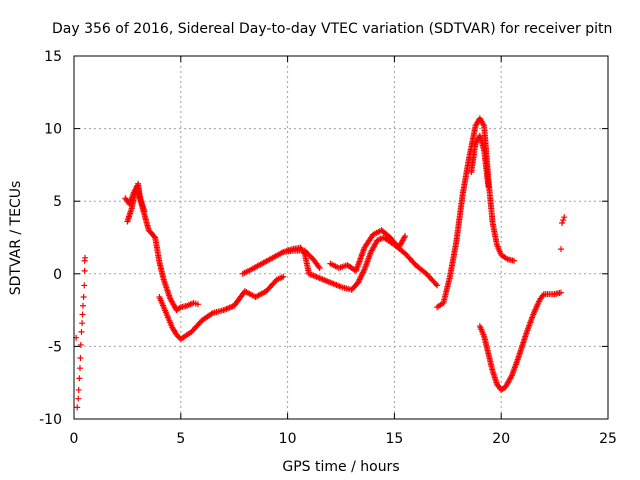 The height and width of the screenshot is (480, 640). I want to click on y-tick-label: 10, so click(53, 130).